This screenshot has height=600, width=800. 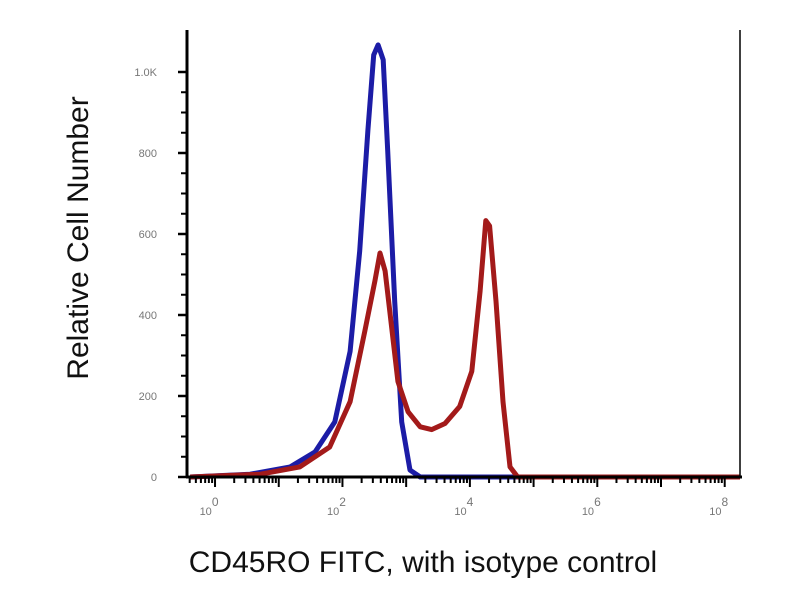 I want to click on x-tick-label: 106, so click(x=591, y=506).